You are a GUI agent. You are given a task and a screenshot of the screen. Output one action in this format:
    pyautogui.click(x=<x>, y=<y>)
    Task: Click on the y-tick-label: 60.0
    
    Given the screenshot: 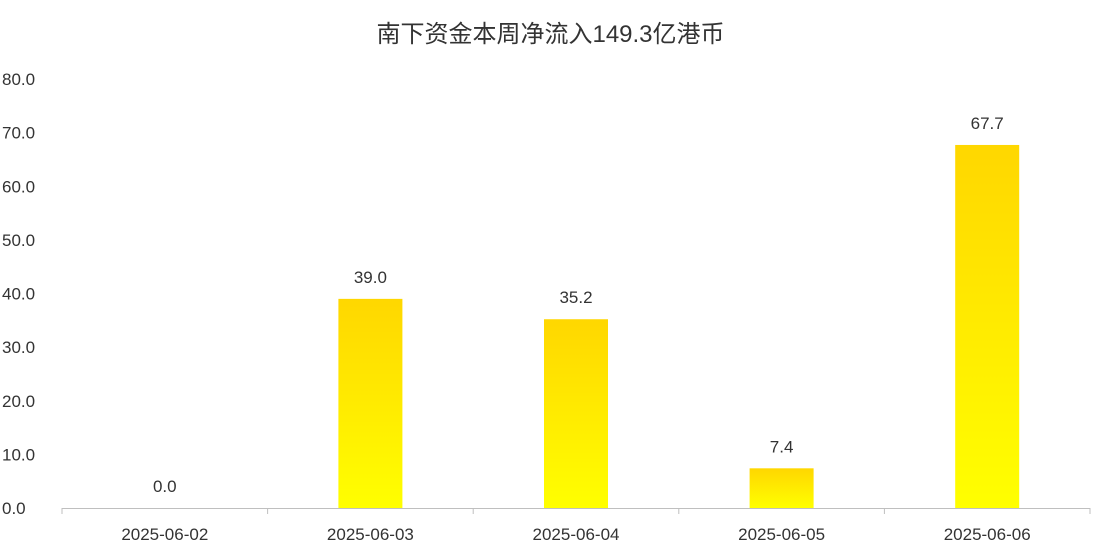 What is the action you would take?
    pyautogui.click(x=18, y=186)
    